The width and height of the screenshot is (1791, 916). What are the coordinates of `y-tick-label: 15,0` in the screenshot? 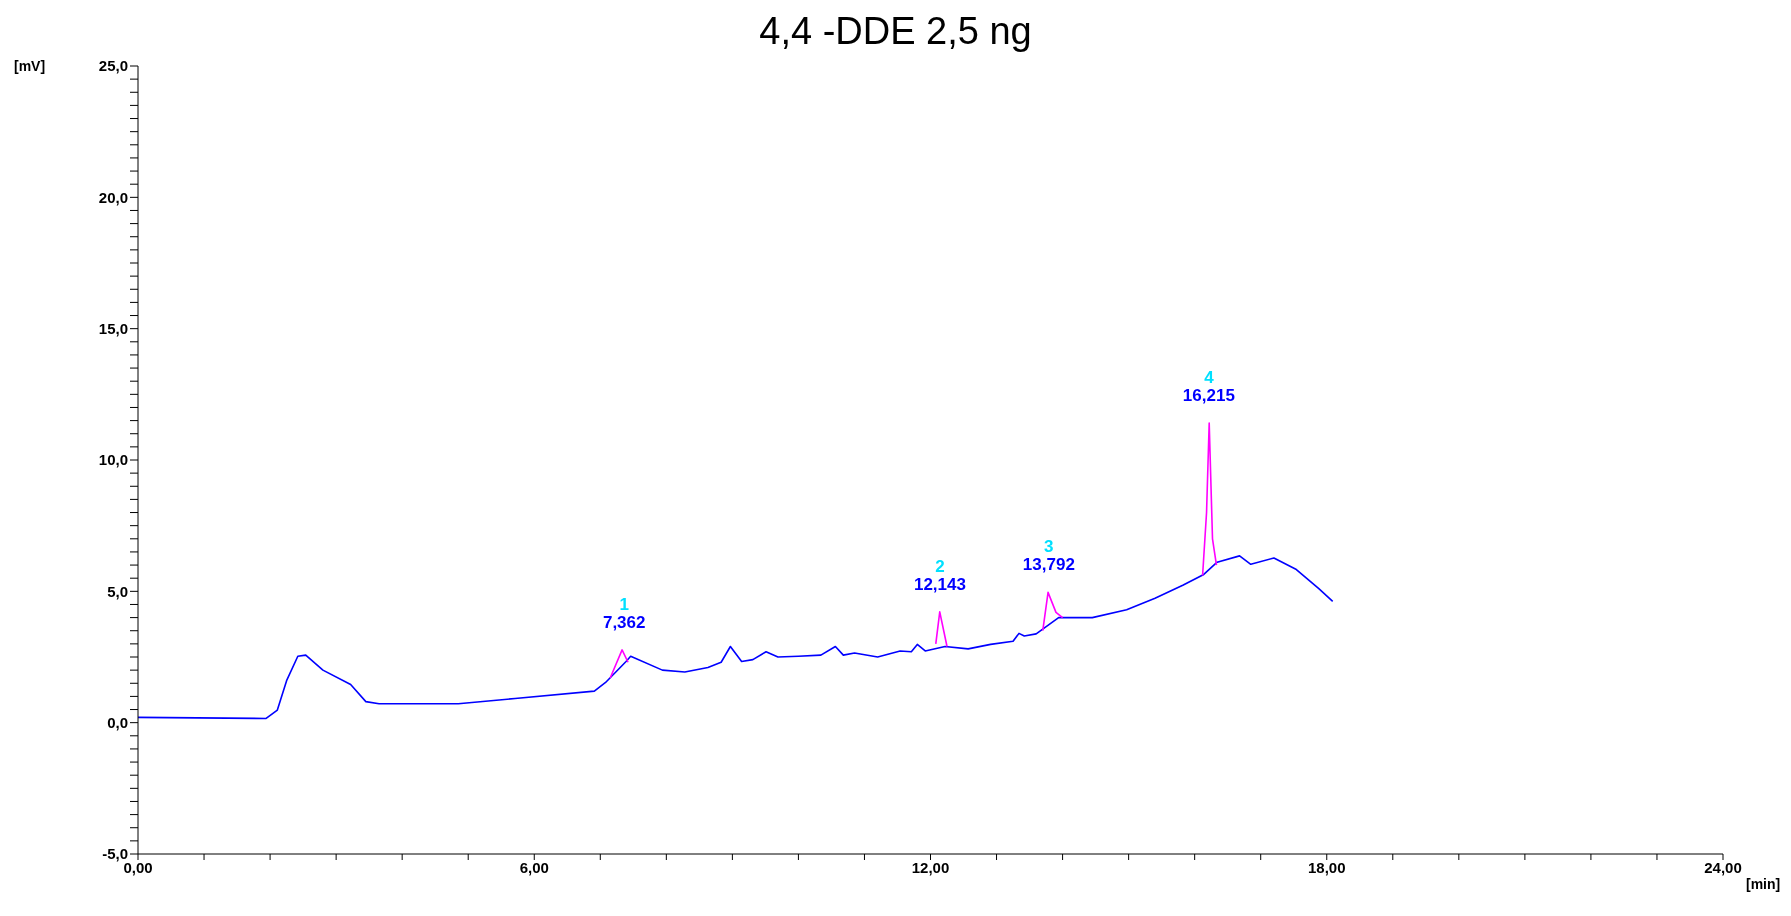 It's located at (113, 328).